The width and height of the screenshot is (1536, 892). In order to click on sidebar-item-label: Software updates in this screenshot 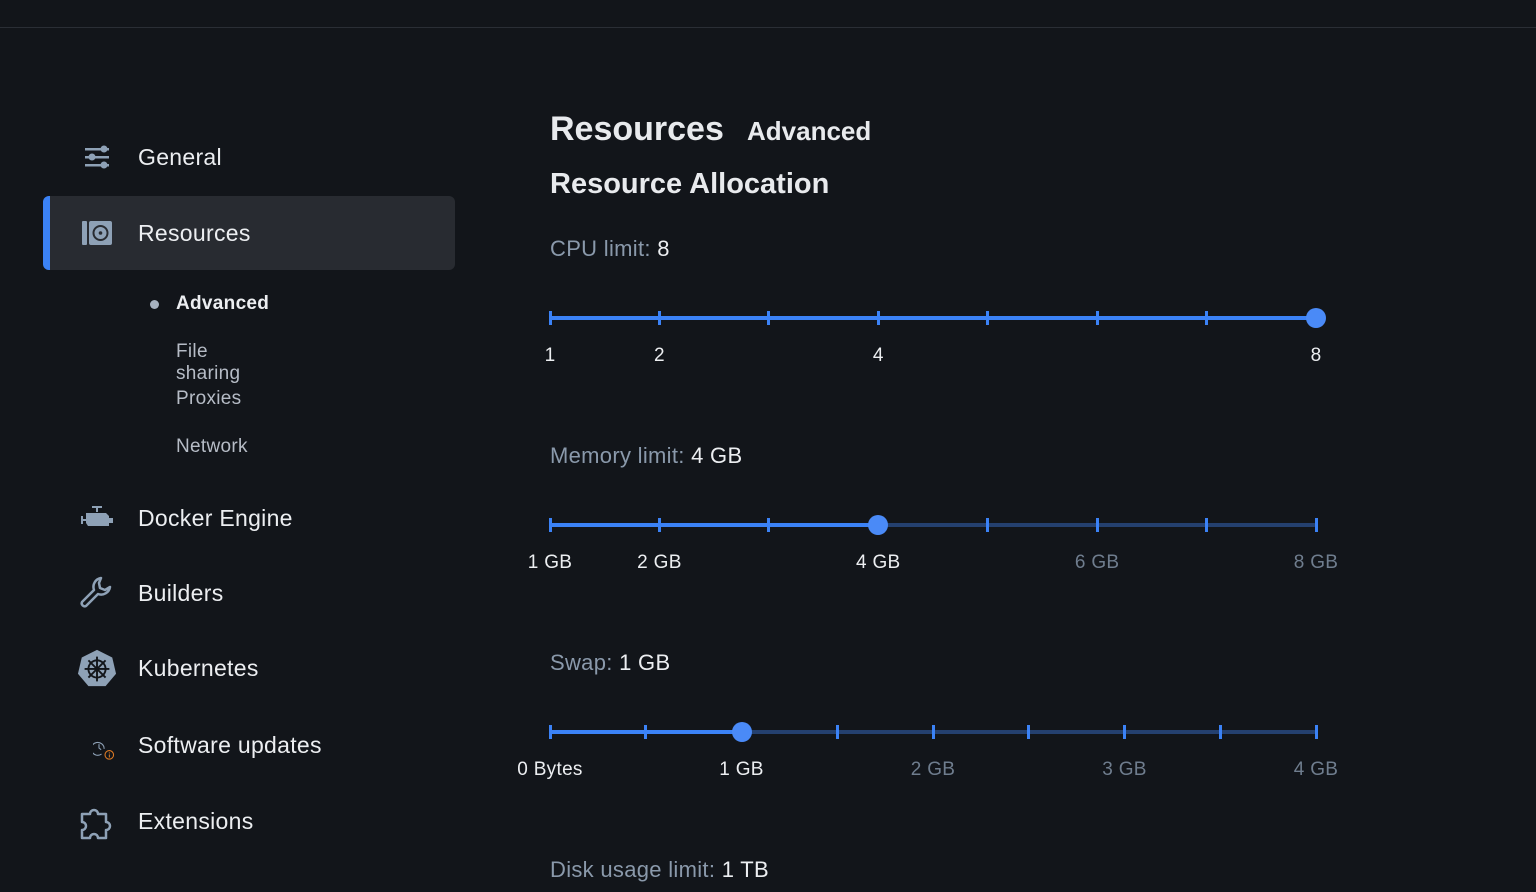, I will do `click(230, 744)`.